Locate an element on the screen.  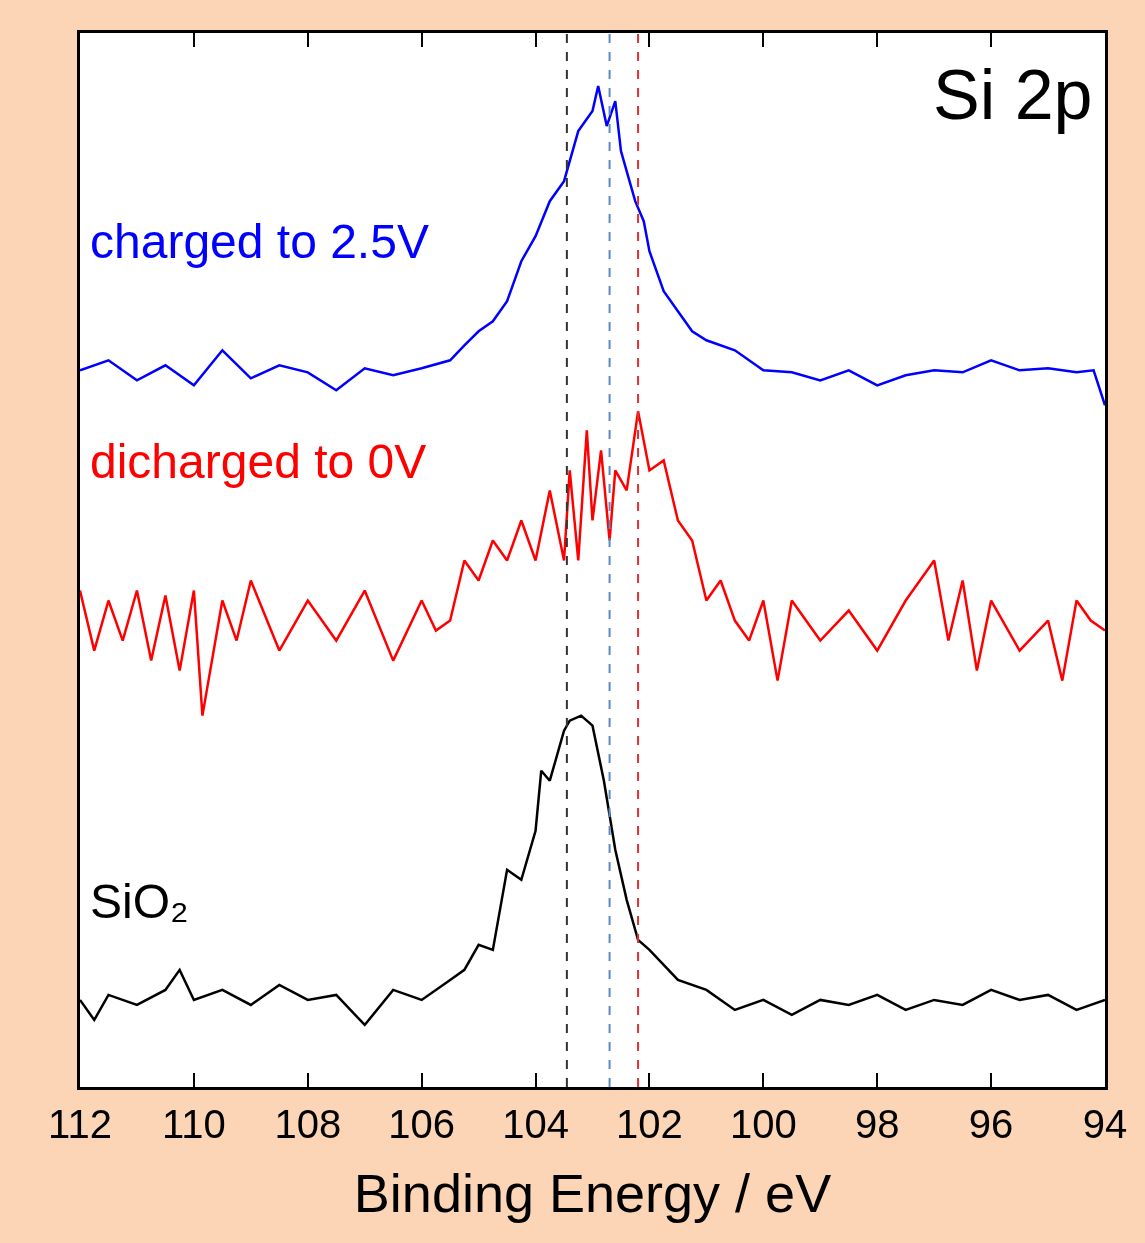
x-axis-title: Binding Energy / eV is located at coordinates (592, 1193).